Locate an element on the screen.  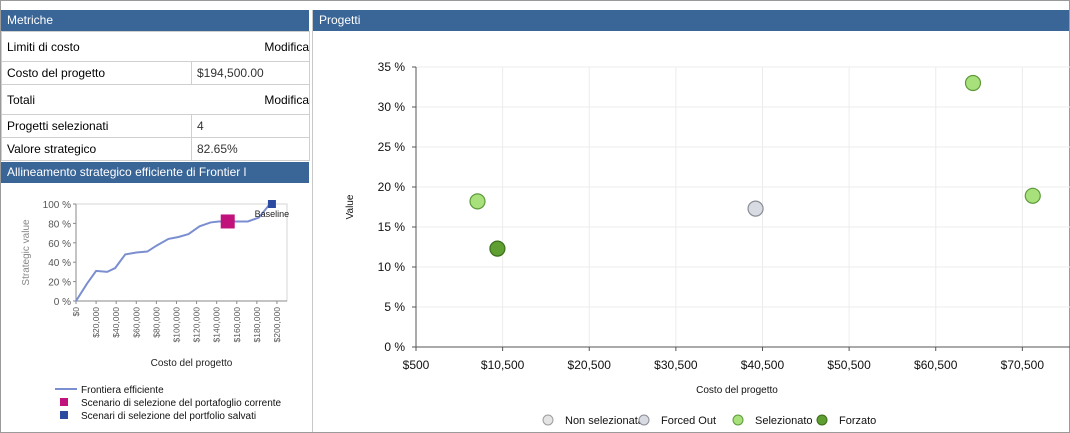
projects-y-axis-title: Value is located at coordinates (350, 206).